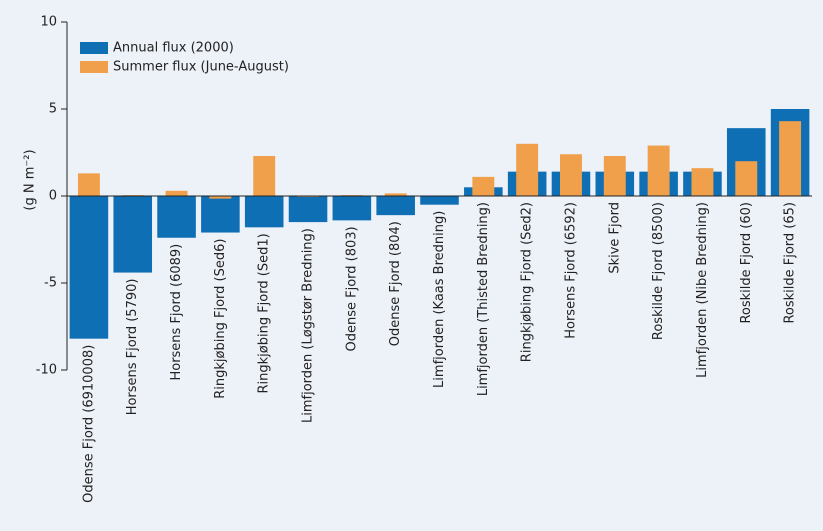 This screenshot has width=823, height=531. Describe the element at coordinates (790, 263) in the screenshot. I see `x-tick-label: Roskilde Fjord (65)` at that location.